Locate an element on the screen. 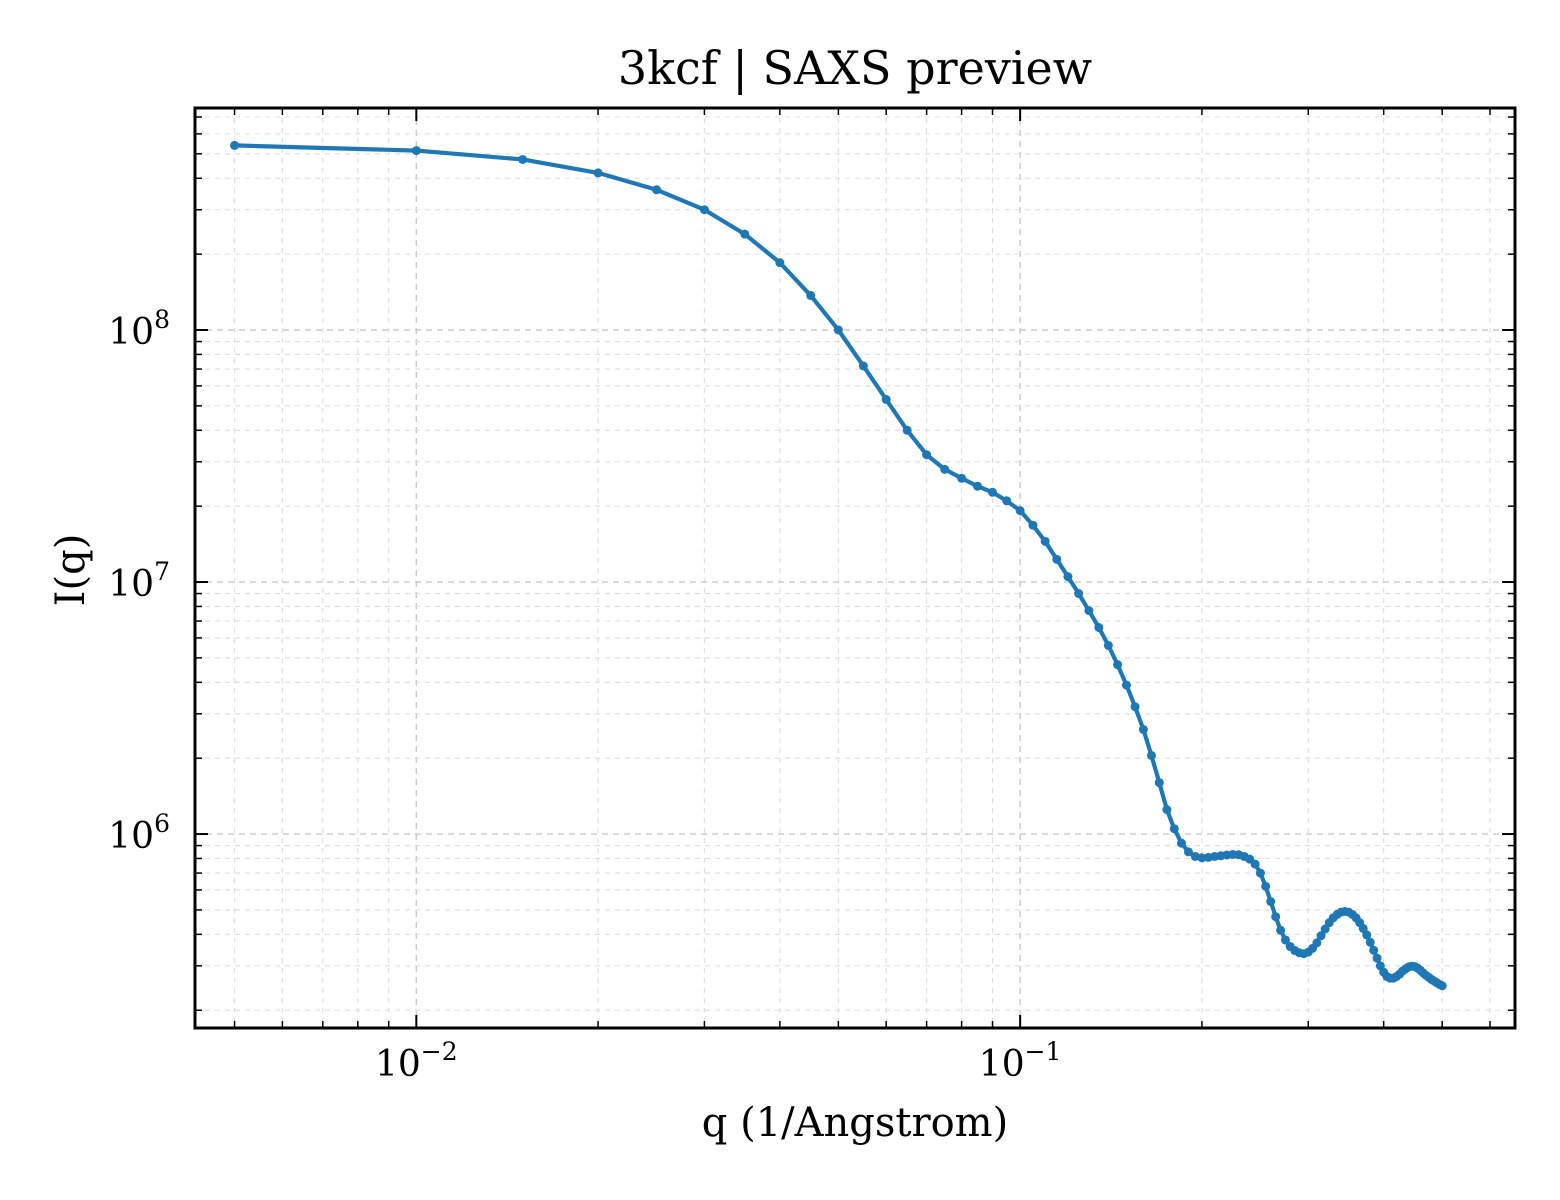  x-tick-label: 10⁻² is located at coordinates (416, 1061).